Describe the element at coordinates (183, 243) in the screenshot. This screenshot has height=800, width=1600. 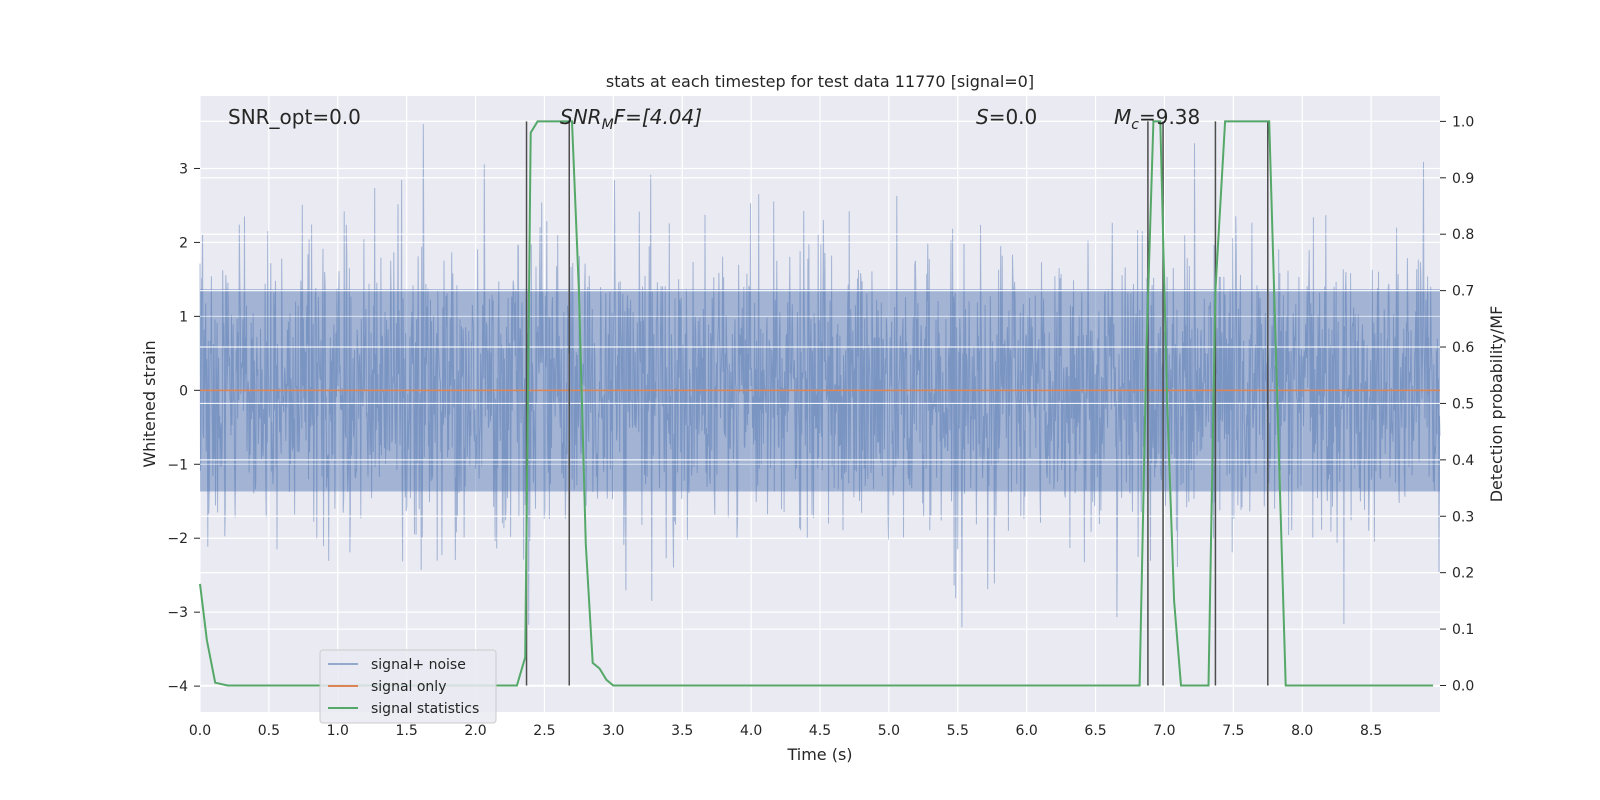
I see `y-tick-label-6: 2` at that location.